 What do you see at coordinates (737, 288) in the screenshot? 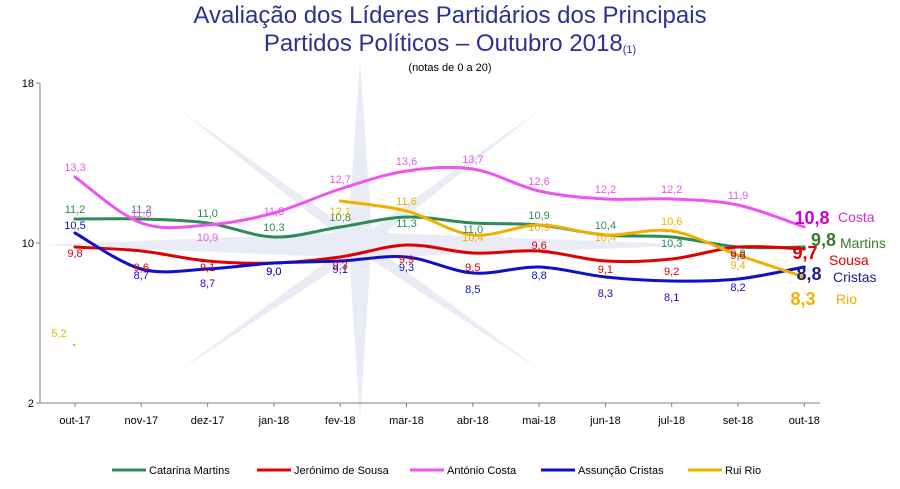
I see `data-label-cristas: 8,2` at bounding box center [737, 288].